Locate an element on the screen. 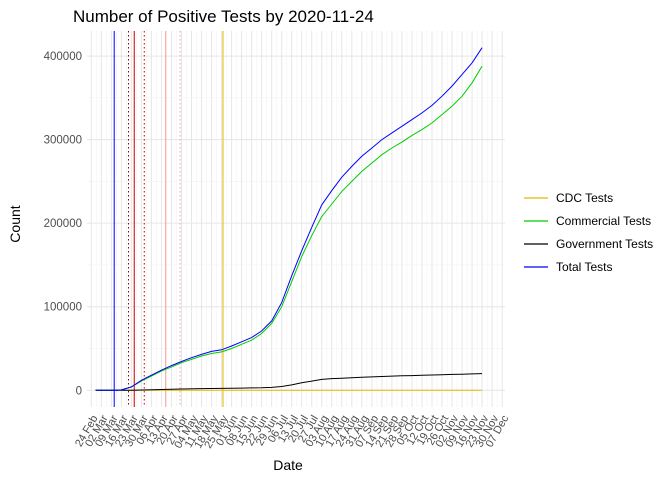 The image size is (672, 480). reference-lines is located at coordinates (168, 219).